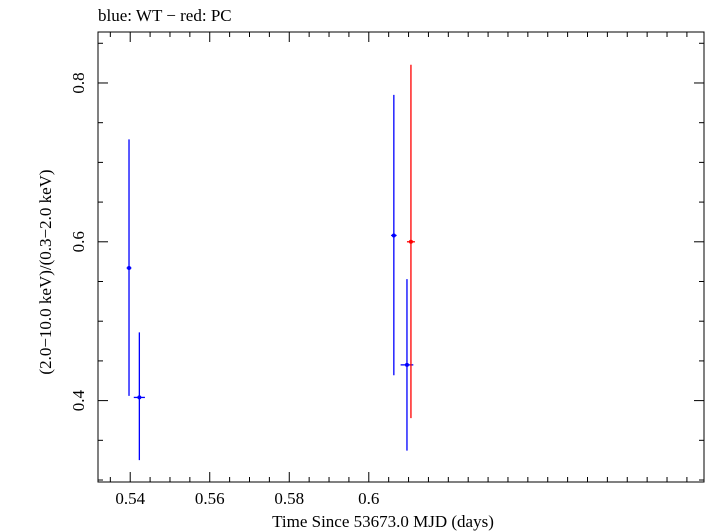  I want to click on chart-title: blue: WT − red: PC, so click(165, 15).